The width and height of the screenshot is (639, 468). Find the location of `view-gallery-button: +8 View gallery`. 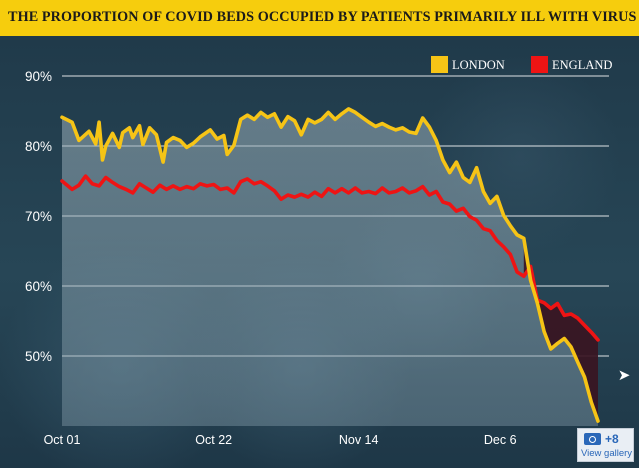

view-gallery-button: +8 View gallery is located at coordinates (605, 445).